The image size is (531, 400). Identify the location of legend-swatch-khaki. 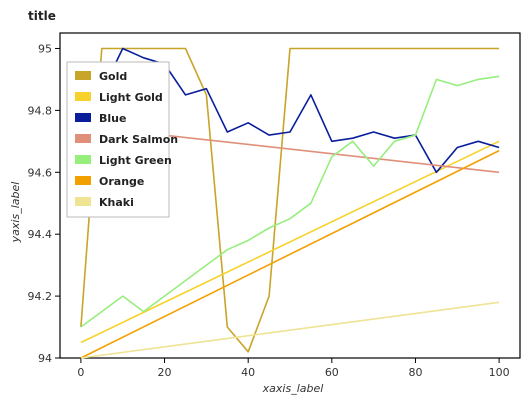
(83, 201).